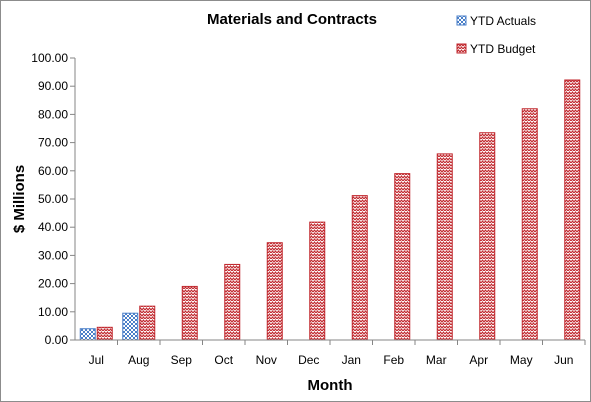 This screenshot has height=402, width=591. Describe the element at coordinates (402, 257) in the screenshot. I see `bar-budget-feb` at that location.